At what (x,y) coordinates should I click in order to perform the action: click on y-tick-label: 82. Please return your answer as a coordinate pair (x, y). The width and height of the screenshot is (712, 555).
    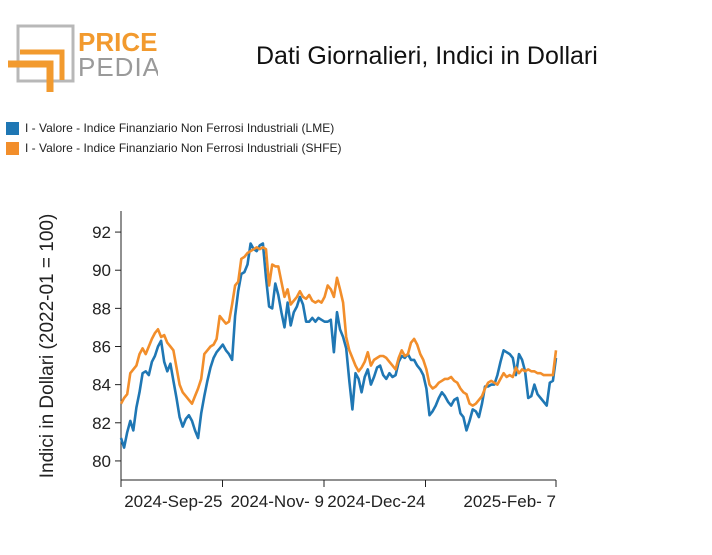
    Looking at the image, I should click on (101, 423).